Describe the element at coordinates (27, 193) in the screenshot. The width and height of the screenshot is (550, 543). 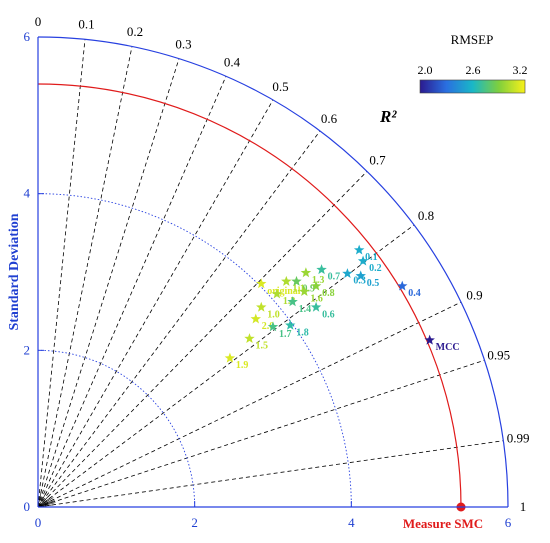
I see `y-tick-label: 4` at that location.